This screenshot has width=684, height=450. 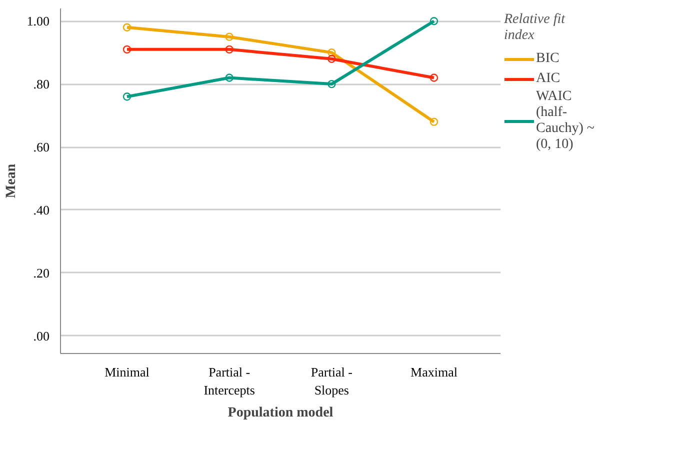 I want to click on y-tick-label: .20, so click(x=41, y=272).